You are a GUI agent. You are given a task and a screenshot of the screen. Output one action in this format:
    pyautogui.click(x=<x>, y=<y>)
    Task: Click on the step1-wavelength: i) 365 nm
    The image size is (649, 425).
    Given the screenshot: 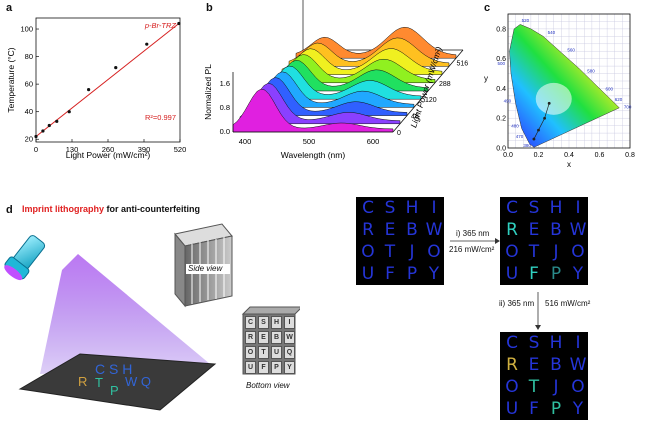 What is the action you would take?
    pyautogui.click(x=473, y=233)
    